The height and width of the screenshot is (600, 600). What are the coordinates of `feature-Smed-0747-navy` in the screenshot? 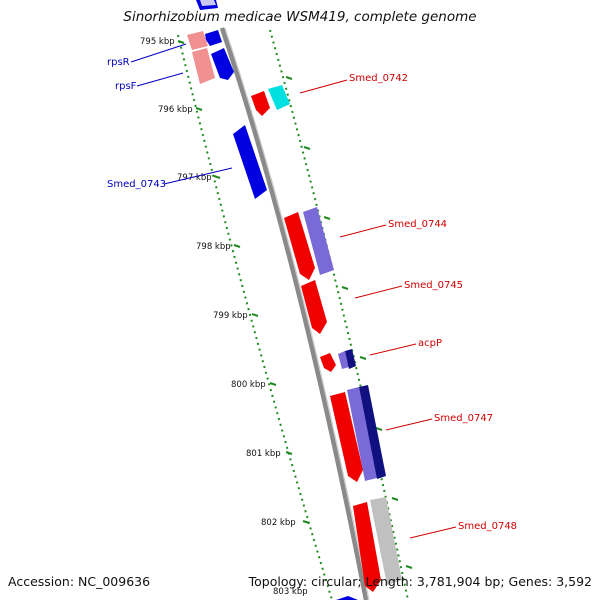 It's located at (372, 432).